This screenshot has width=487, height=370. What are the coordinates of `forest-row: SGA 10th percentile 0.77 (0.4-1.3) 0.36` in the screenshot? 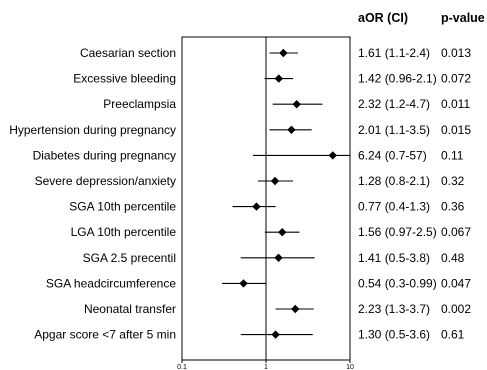 It's located at (266, 207).